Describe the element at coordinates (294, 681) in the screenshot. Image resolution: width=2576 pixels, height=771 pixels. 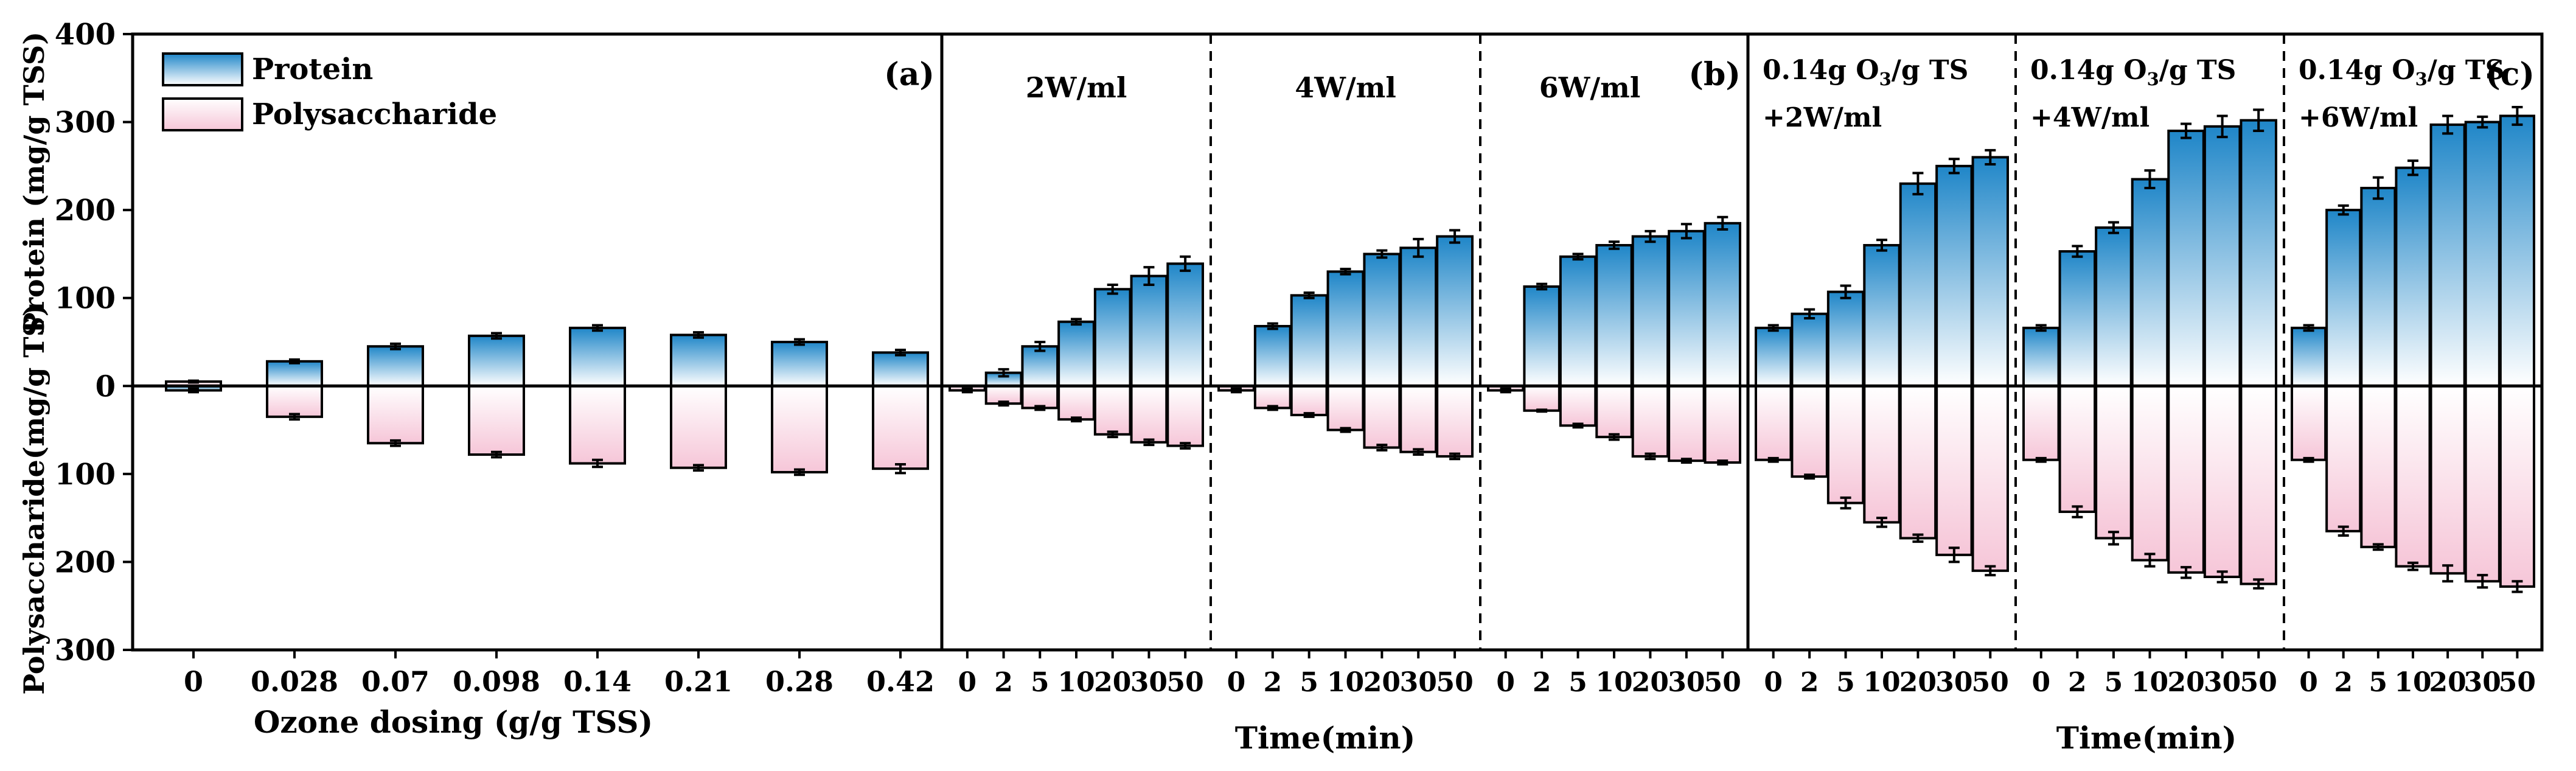
I see `x-tick-label: 0.028` at that location.